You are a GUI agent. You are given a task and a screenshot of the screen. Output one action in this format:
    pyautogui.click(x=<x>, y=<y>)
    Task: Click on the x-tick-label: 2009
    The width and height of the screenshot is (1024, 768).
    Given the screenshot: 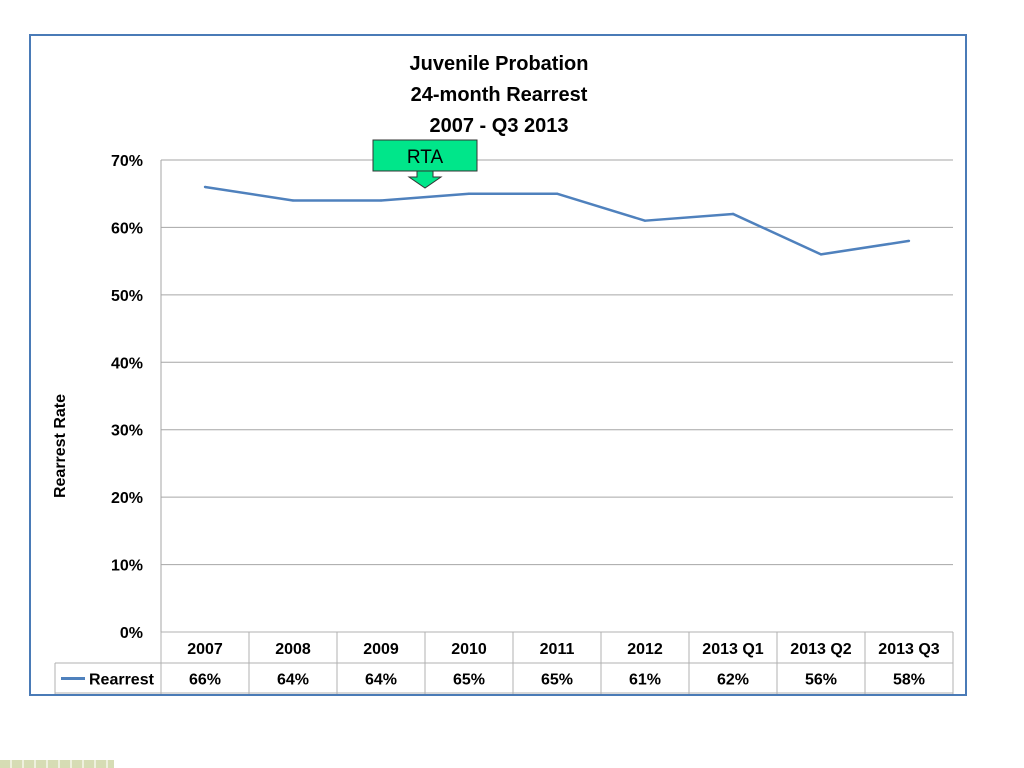 What is the action you would take?
    pyautogui.click(x=381, y=649)
    